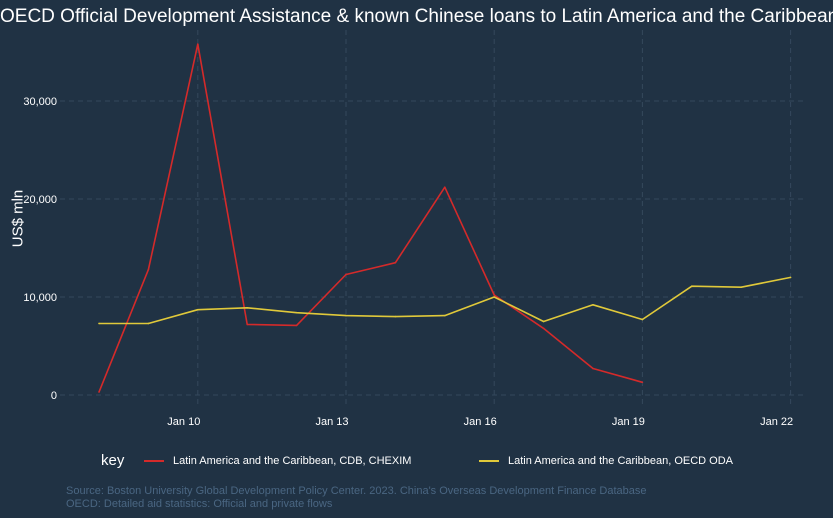  Describe the element at coordinates (628, 422) in the screenshot. I see `x-tick-label: Jan 19` at that location.